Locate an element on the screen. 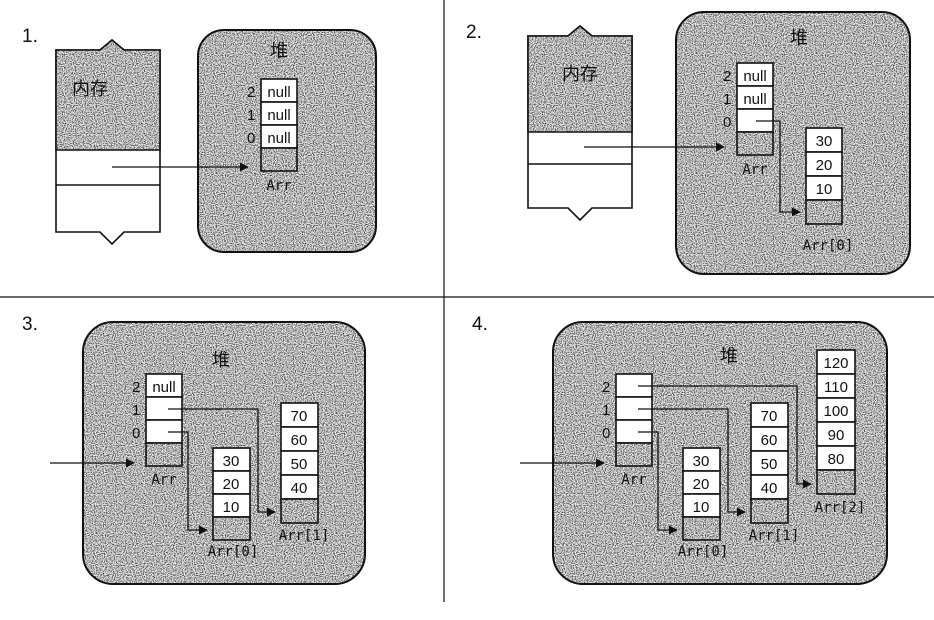 Image resolution: width=934 pixels, height=620 pixels. sub-array-2-value: 90 is located at coordinates (836, 435).